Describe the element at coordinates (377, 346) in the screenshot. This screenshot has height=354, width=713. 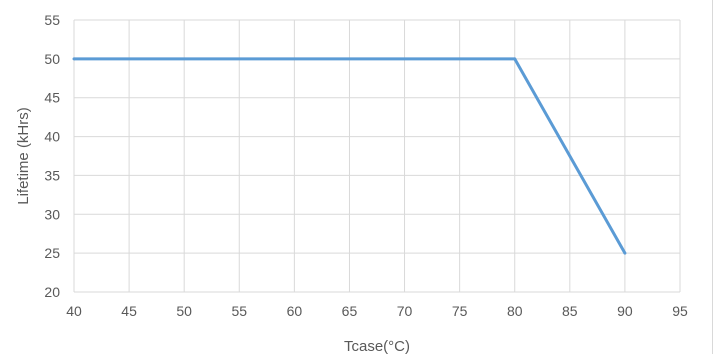
I see `x-axis-title: Tcase(°C)` at that location.